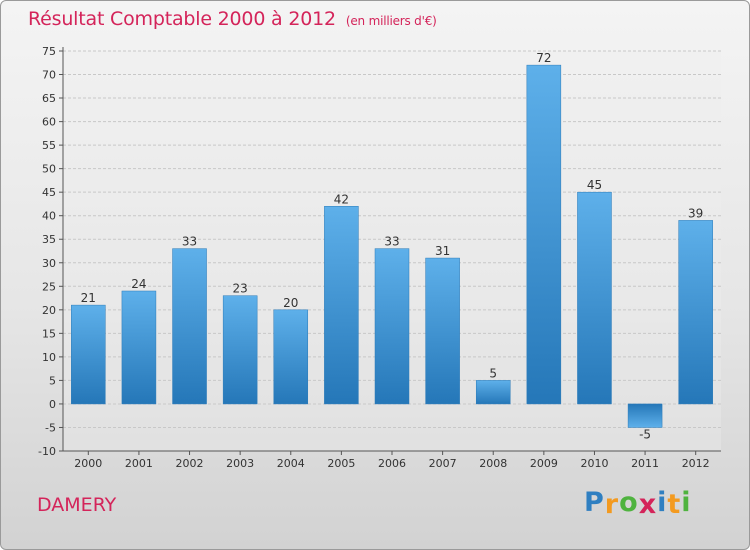  What do you see at coordinates (648, 504) in the screenshot?
I see `logo-letter: x` at bounding box center [648, 504].